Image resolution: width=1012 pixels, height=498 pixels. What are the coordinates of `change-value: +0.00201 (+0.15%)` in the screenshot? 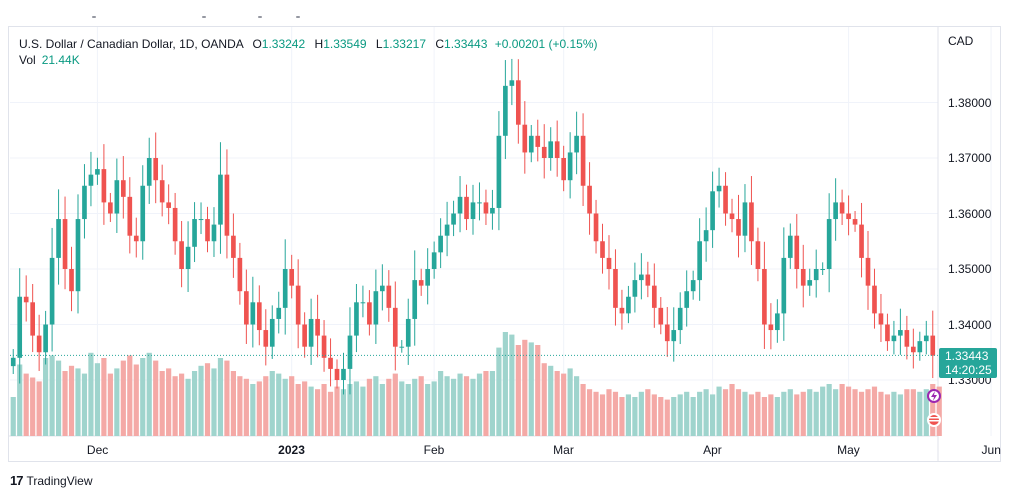 It's located at (546, 44).